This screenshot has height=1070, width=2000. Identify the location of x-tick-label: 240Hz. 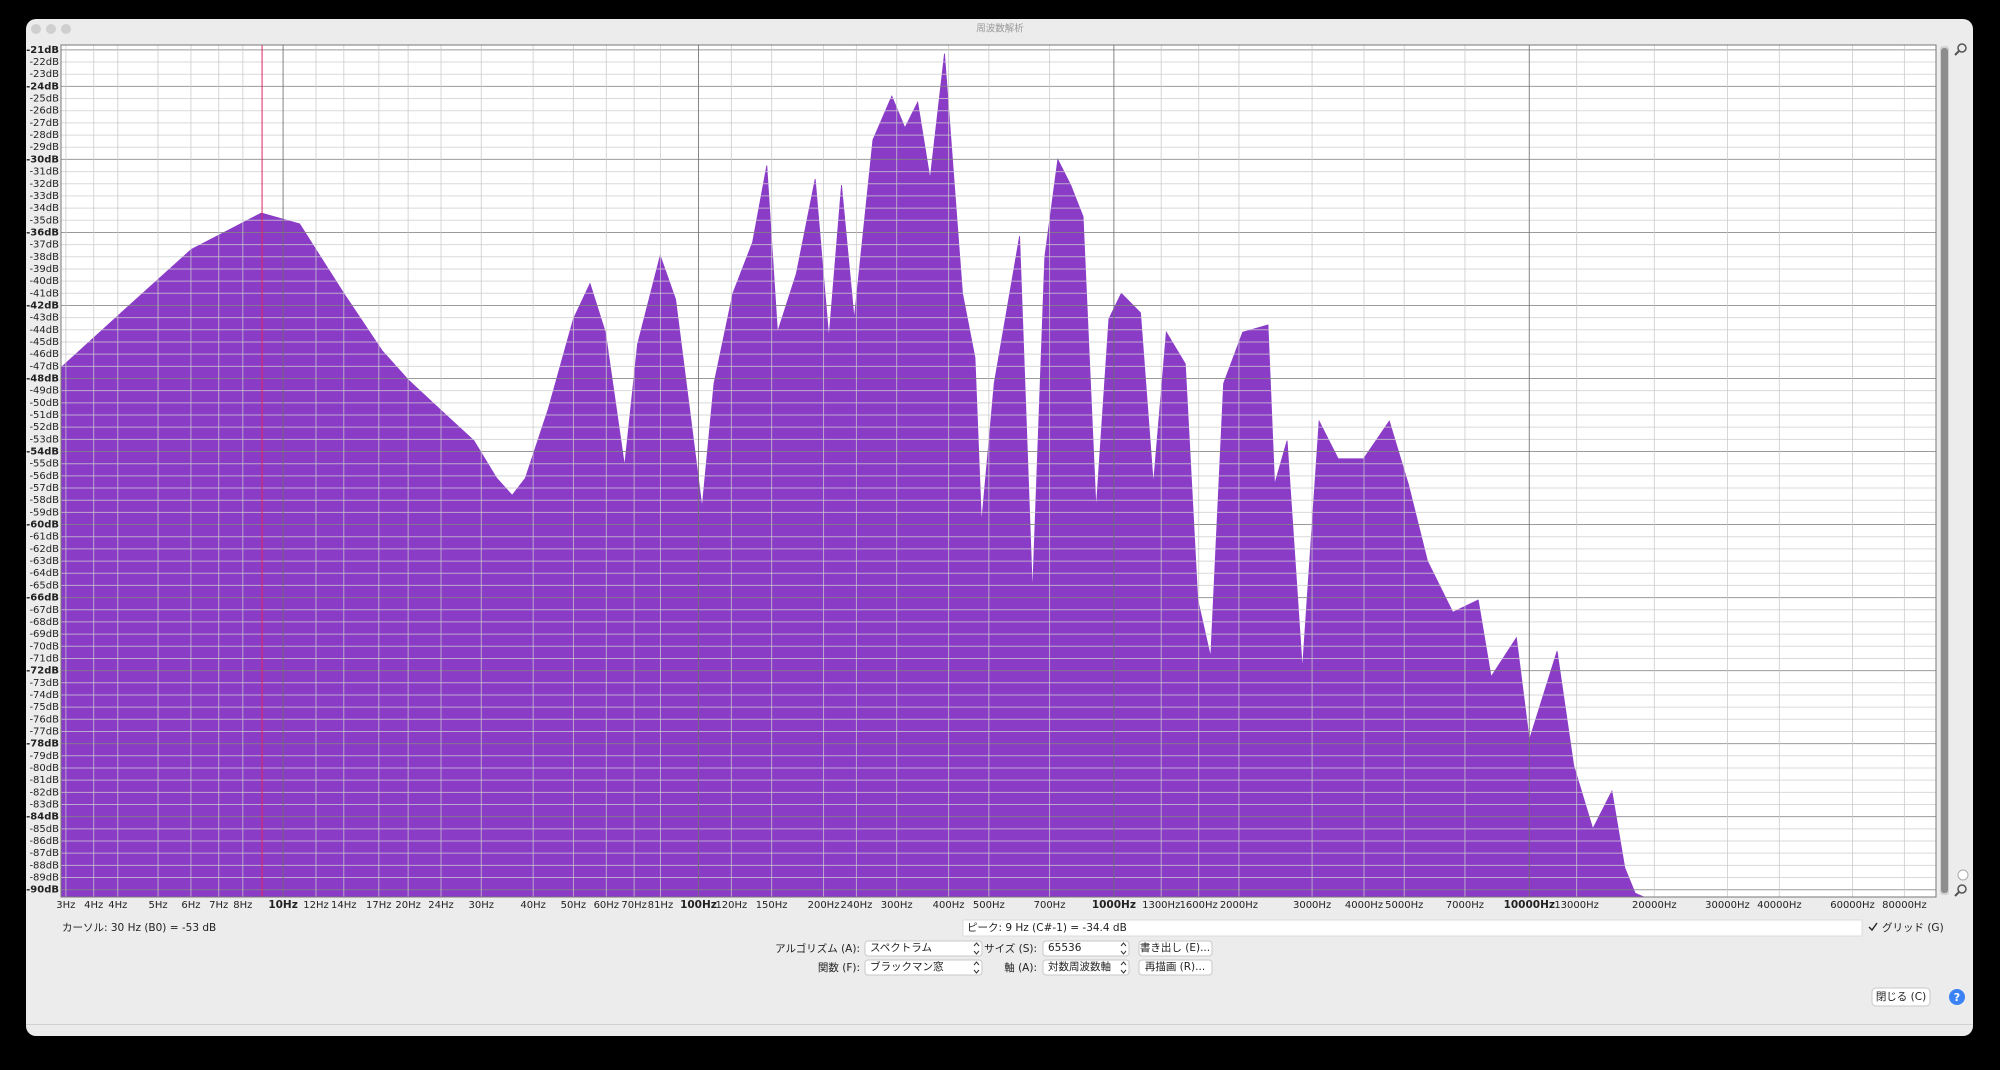
(856, 905).